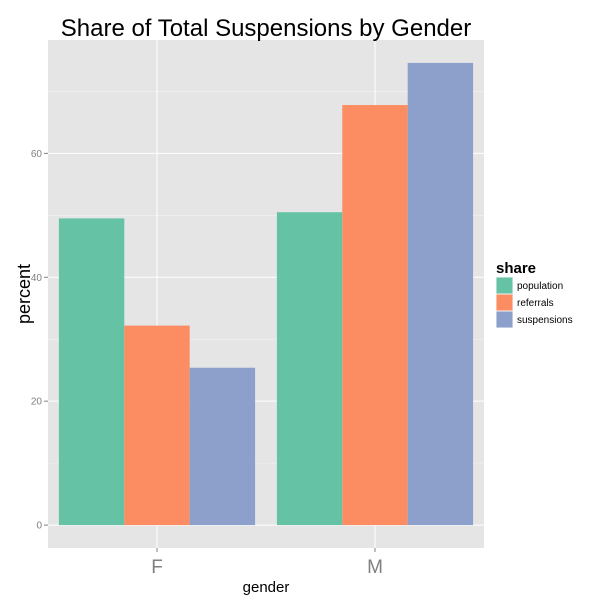 Image resolution: width=600 pixels, height=600 pixels. I want to click on bar-F-referrals, so click(157, 425).